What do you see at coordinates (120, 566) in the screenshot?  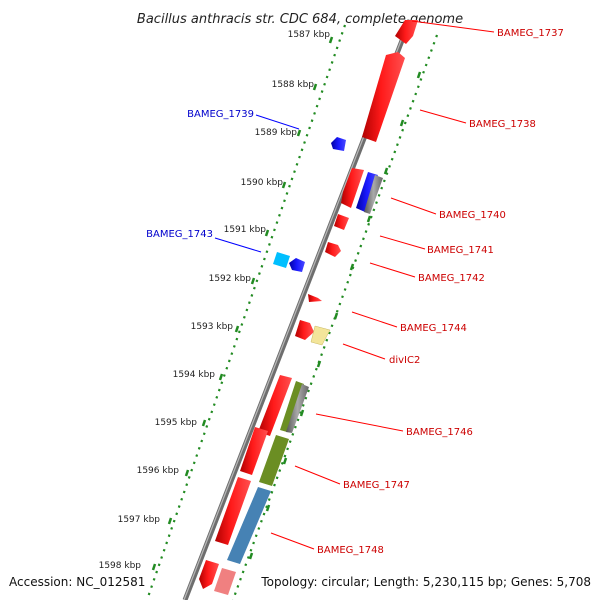 I see `tick-label: 1598 kbp` at bounding box center [120, 566].